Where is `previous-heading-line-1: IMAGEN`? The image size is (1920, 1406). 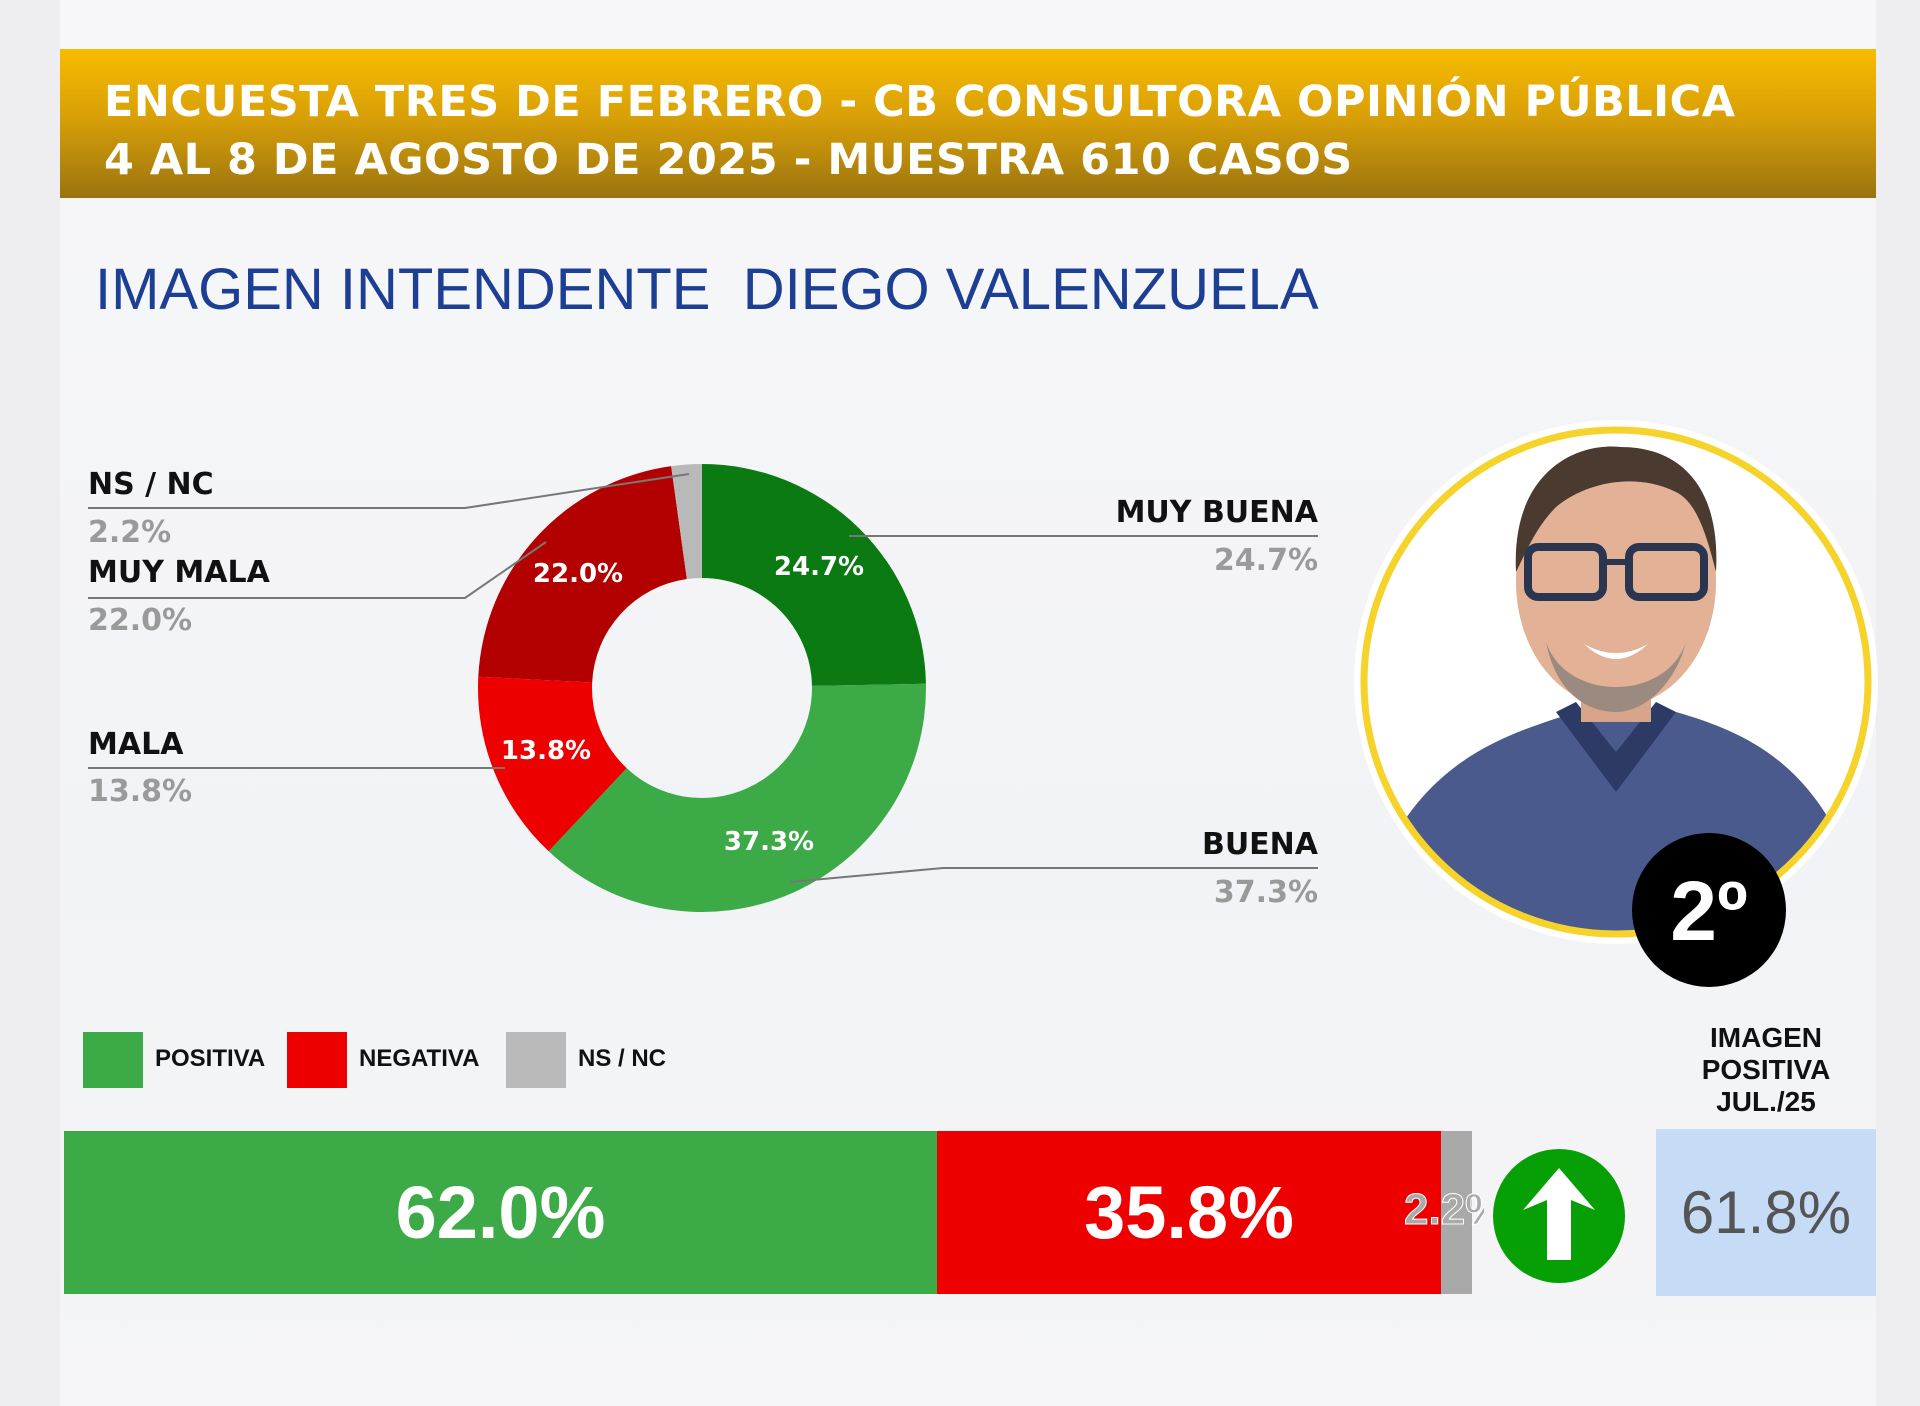 previous-heading-line-1: IMAGEN is located at coordinates (1766, 1037).